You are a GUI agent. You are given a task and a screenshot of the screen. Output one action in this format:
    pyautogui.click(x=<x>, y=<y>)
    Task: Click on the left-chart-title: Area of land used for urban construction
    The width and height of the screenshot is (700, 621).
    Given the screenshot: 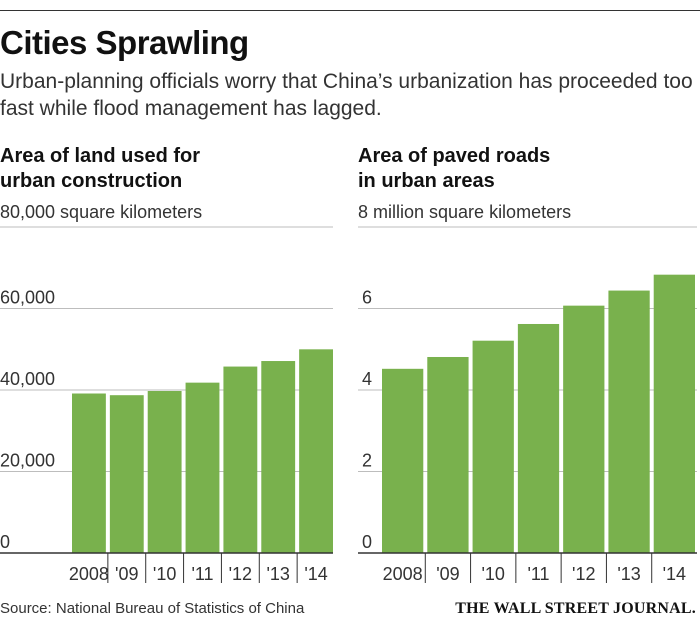 What is the action you would take?
    pyautogui.click(x=100, y=168)
    